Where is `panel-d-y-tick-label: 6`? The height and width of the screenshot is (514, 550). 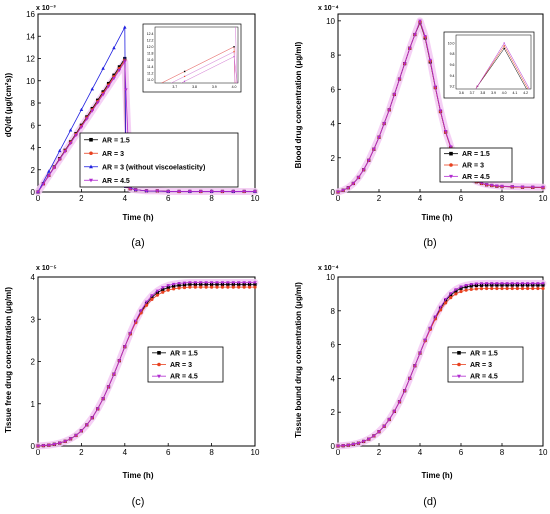
panel-d-y-tick-label: 6 is located at coordinates (333, 345).